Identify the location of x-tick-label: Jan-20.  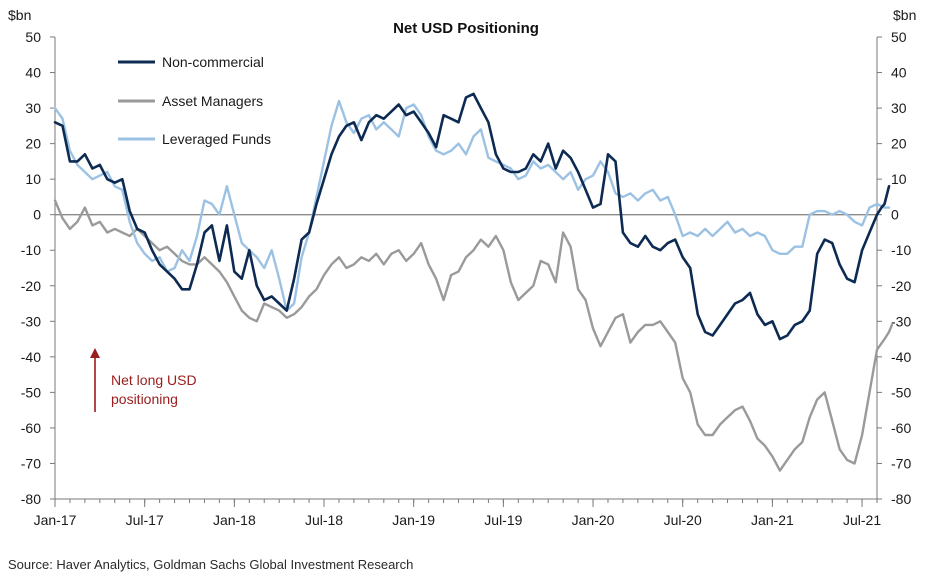
(593, 520).